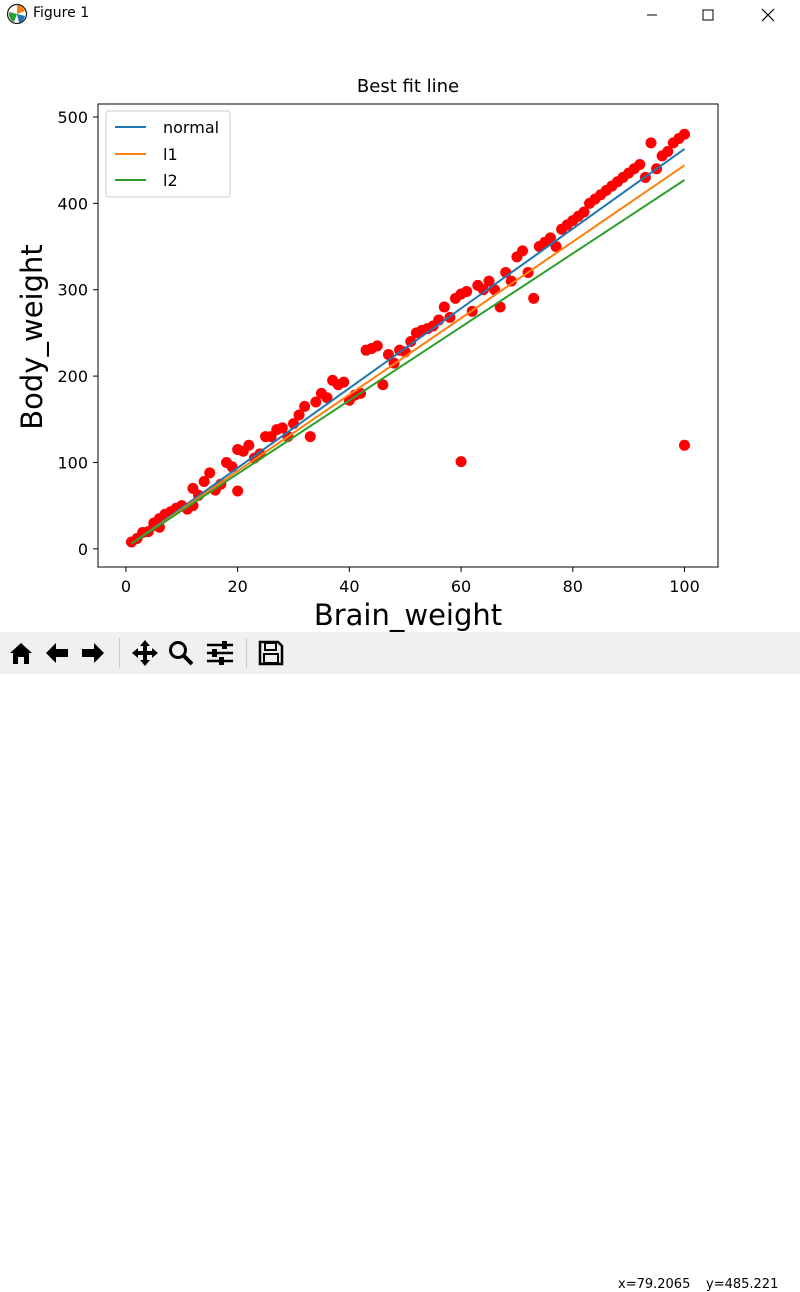  I want to click on home-icon, so click(21, 653).